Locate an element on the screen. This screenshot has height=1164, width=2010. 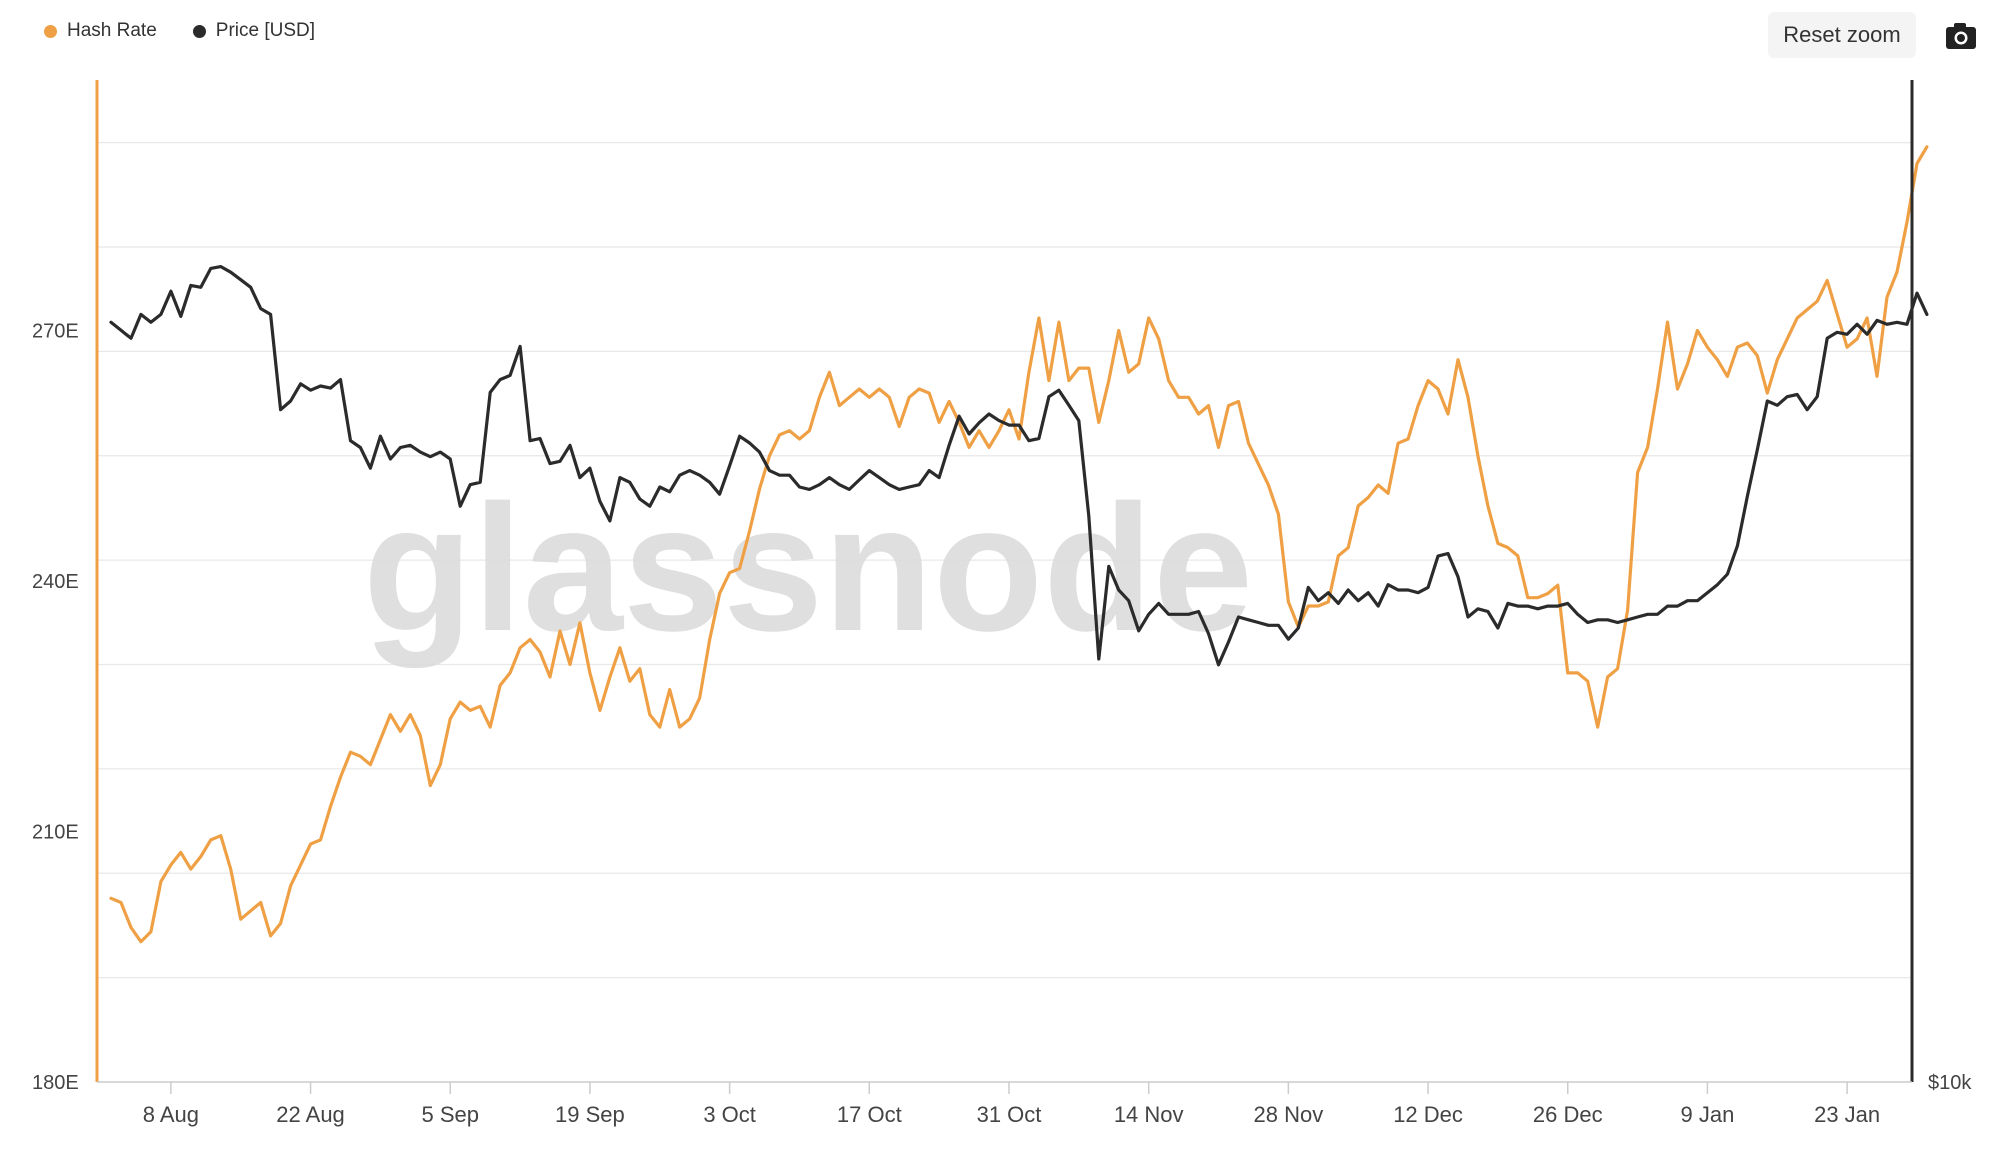
legend-item-hash-rate: Hash Rate is located at coordinates (100, 31).